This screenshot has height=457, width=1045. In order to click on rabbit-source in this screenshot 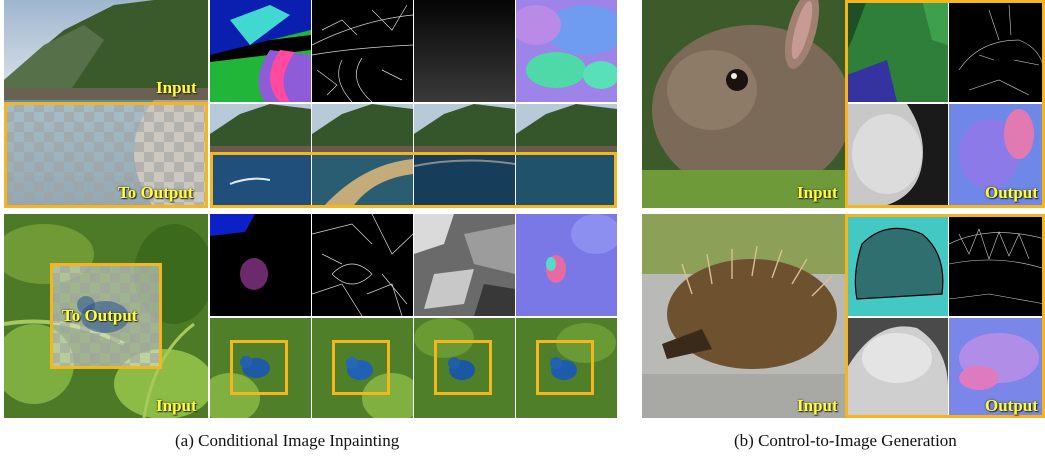, I will do `click(744, 104)`.